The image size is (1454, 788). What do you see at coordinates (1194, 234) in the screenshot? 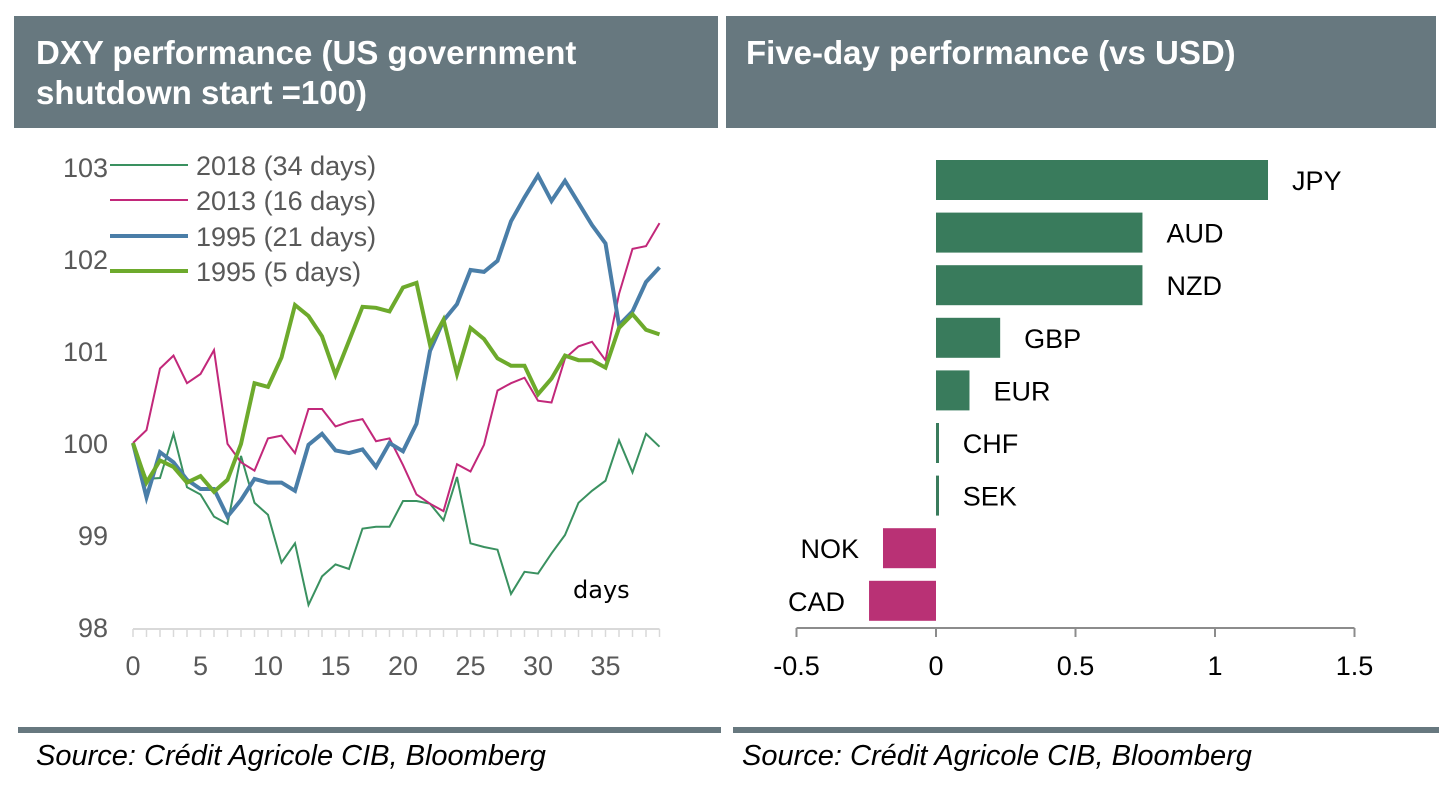
I see `bar-label: AUD` at bounding box center [1194, 234].